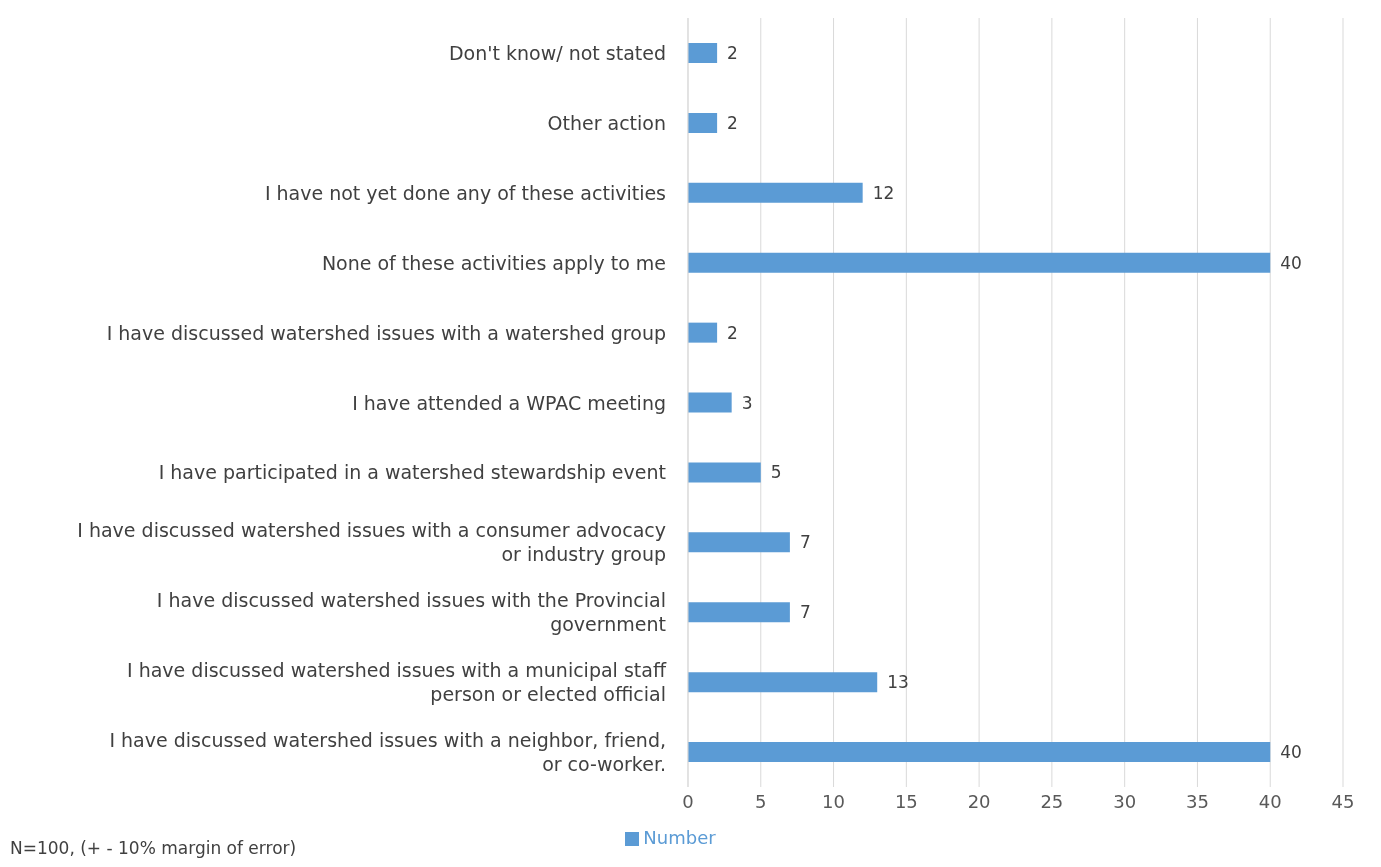 The image size is (1381, 867). What do you see at coordinates (1052, 801) in the screenshot?
I see `x-tick-label: 25` at bounding box center [1052, 801].